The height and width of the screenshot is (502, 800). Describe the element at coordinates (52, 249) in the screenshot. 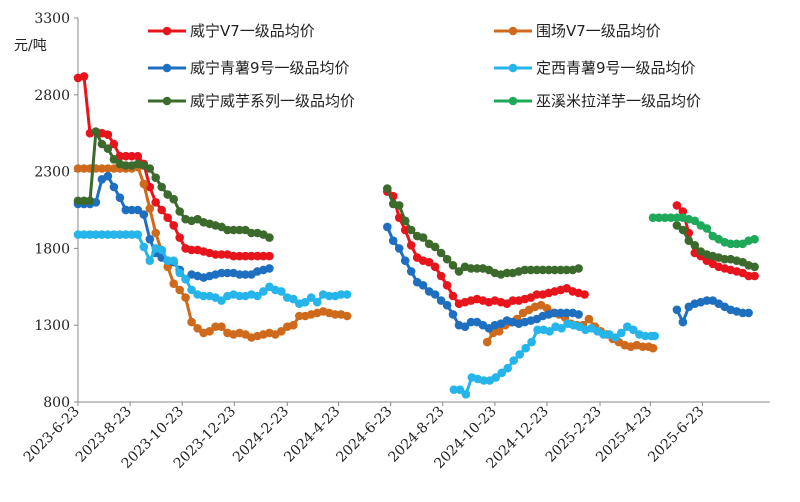

I see `y-tick-label: 1800` at that location.